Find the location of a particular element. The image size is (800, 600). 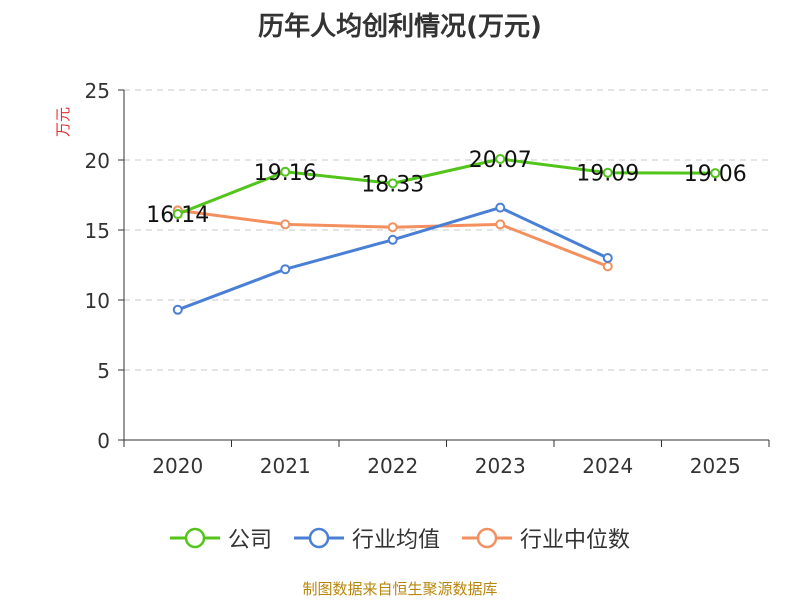

legend: 公司 行业均值 行业中位数 is located at coordinates (400, 538).